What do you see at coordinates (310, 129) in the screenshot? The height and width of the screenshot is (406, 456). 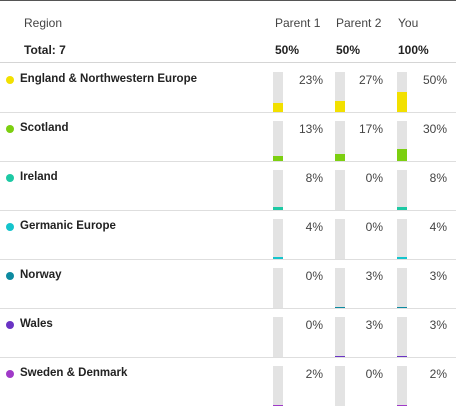 I see `parent1-percent: 13%` at bounding box center [310, 129].